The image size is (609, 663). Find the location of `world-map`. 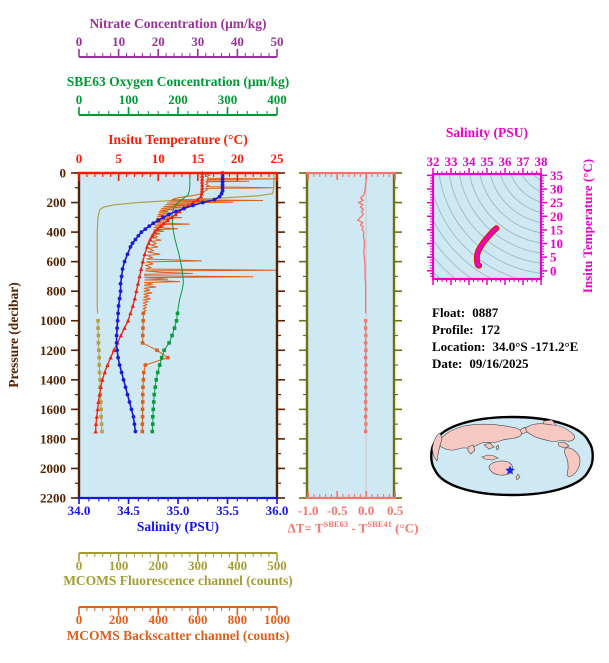

world-map is located at coordinates (512, 456).